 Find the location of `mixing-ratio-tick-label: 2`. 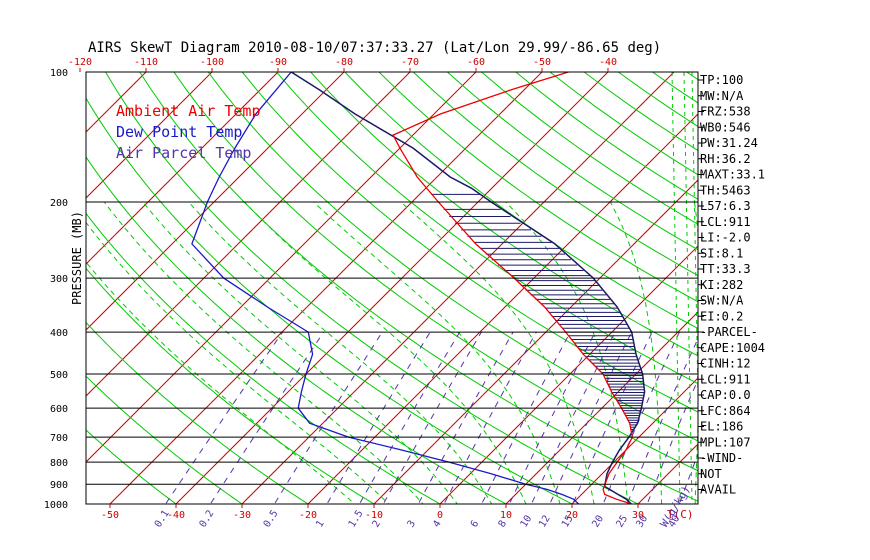

mixing-ratio-tick-label: 2 is located at coordinates (377, 524).